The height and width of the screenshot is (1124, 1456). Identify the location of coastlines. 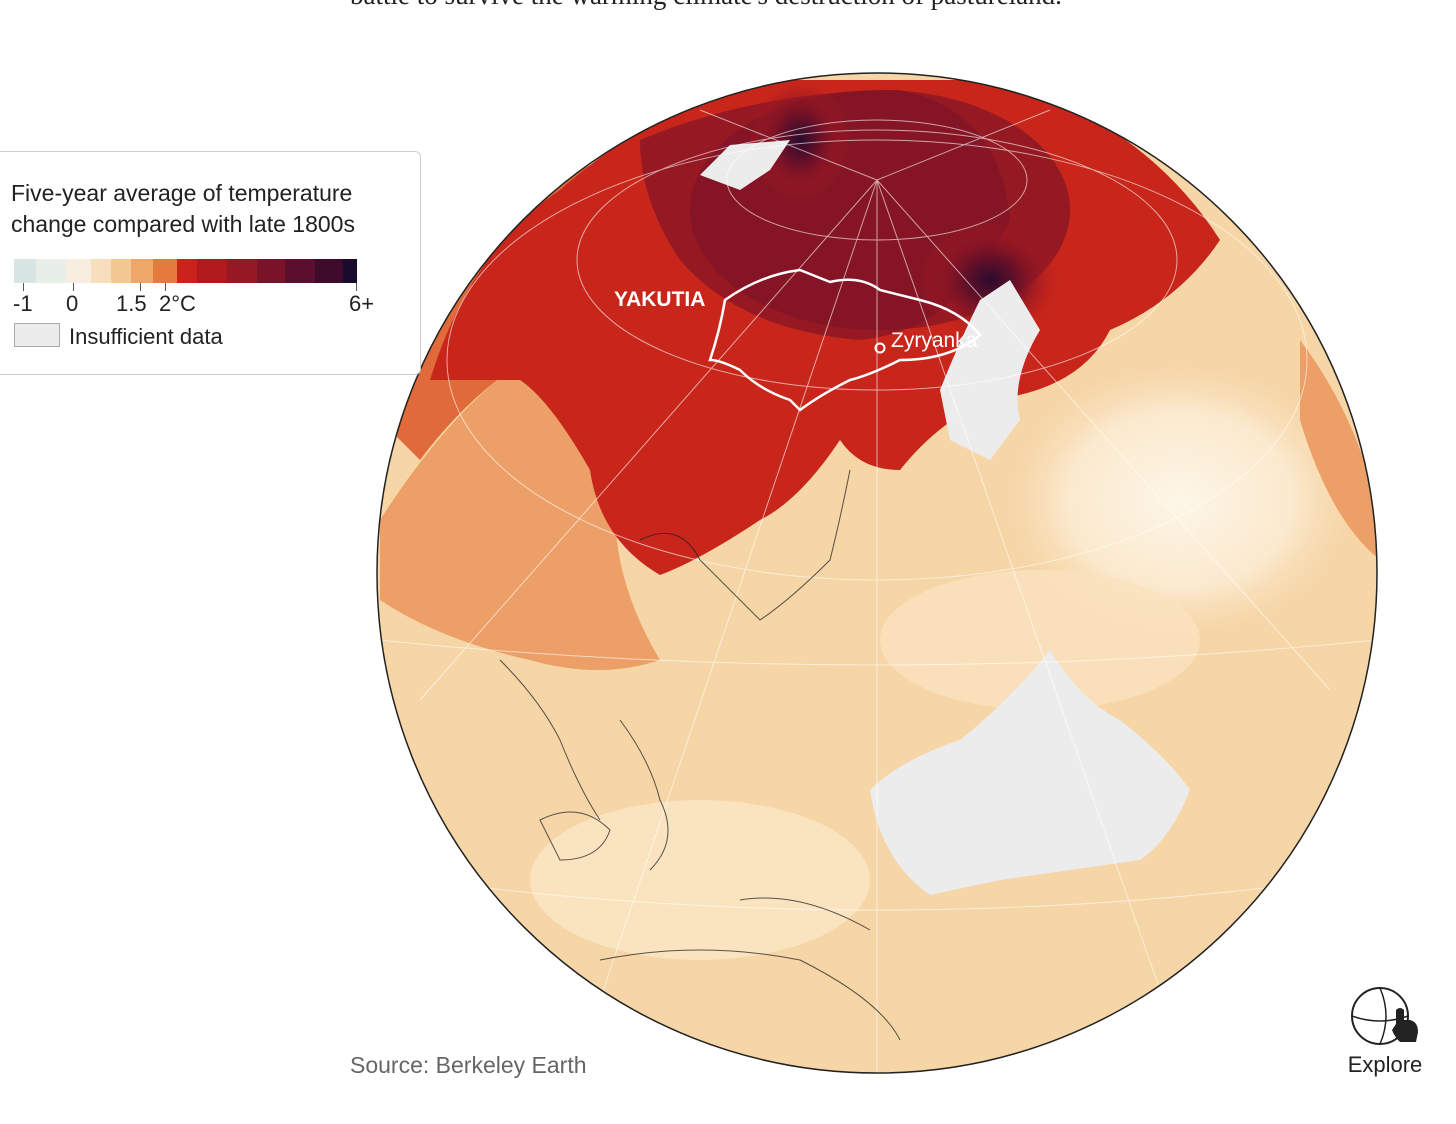
(700, 755).